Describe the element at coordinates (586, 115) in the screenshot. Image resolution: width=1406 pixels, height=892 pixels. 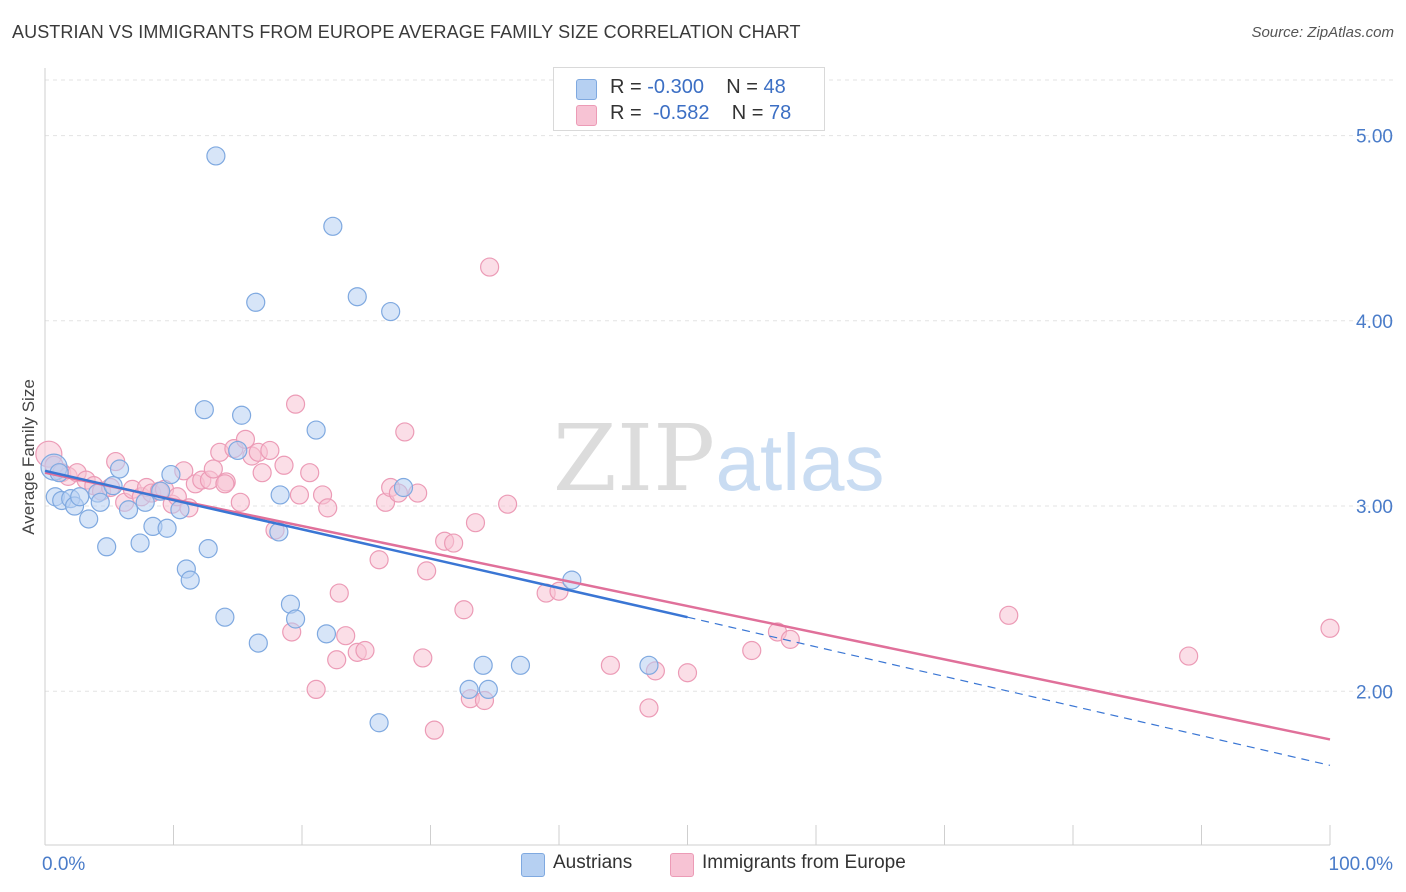
I see `legend-swatch-pink` at that location.